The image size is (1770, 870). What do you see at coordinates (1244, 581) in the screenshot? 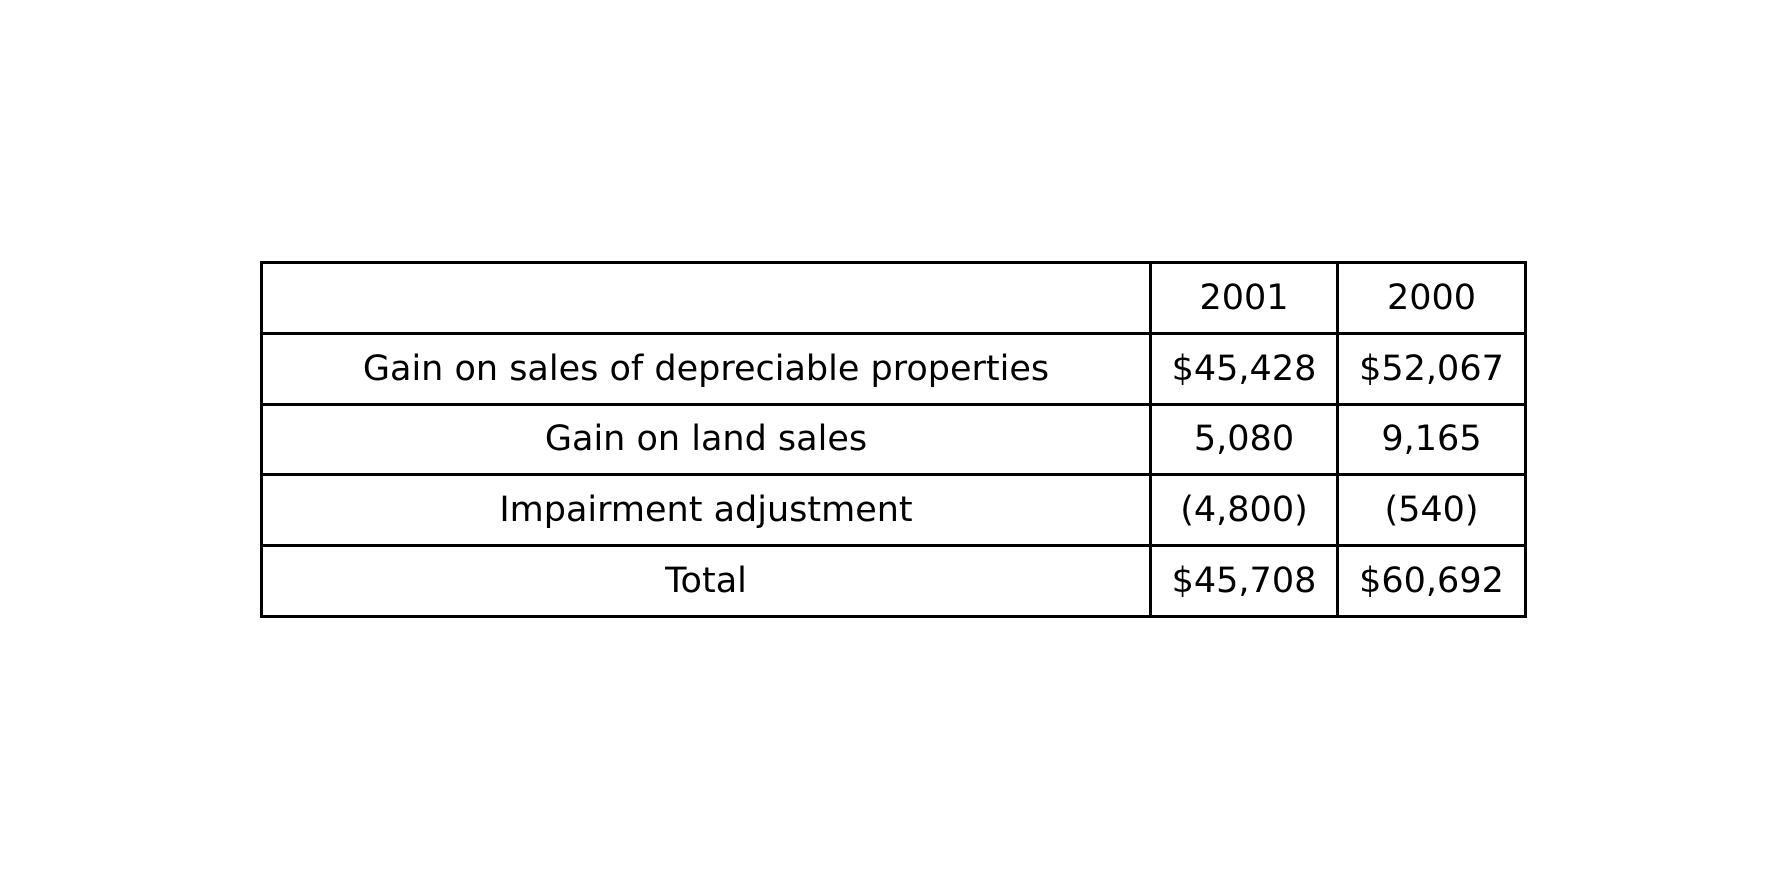
I see `total-value-2001: $45,708` at bounding box center [1244, 581].